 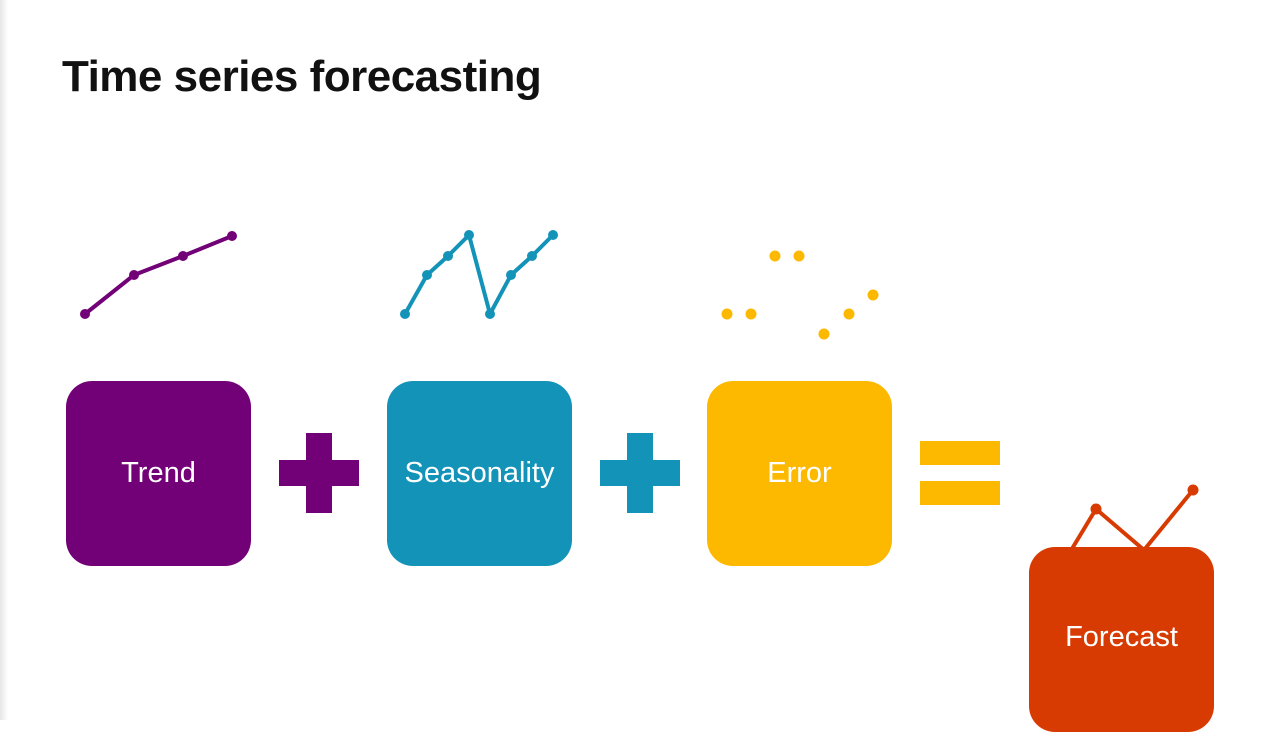 I want to click on trend-box: Trend, so click(x=158, y=473).